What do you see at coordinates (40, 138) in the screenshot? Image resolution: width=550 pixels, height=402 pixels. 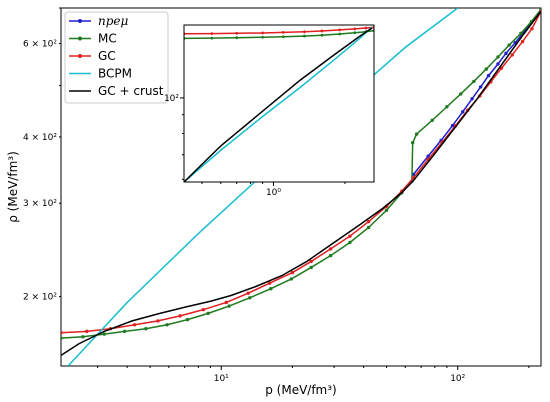 I see `y-tick-label: 4 × 10²` at bounding box center [40, 138].